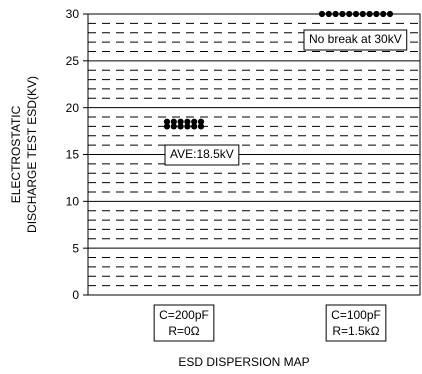 This screenshot has width=422, height=374. What do you see at coordinates (184, 323) in the screenshot?
I see `category-label-0: C=200pF R=0Ω` at bounding box center [184, 323].